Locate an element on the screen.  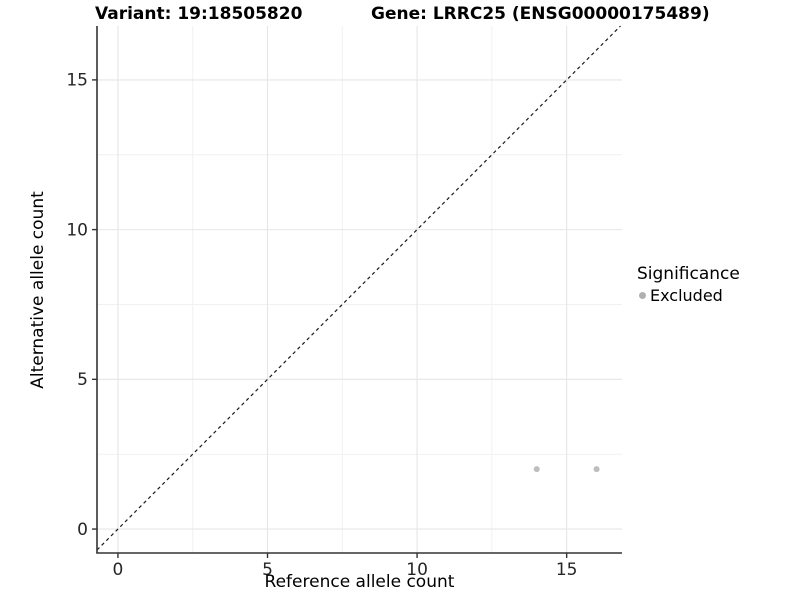
y-axis-title: Alternative allele count is located at coordinates (38, 290).